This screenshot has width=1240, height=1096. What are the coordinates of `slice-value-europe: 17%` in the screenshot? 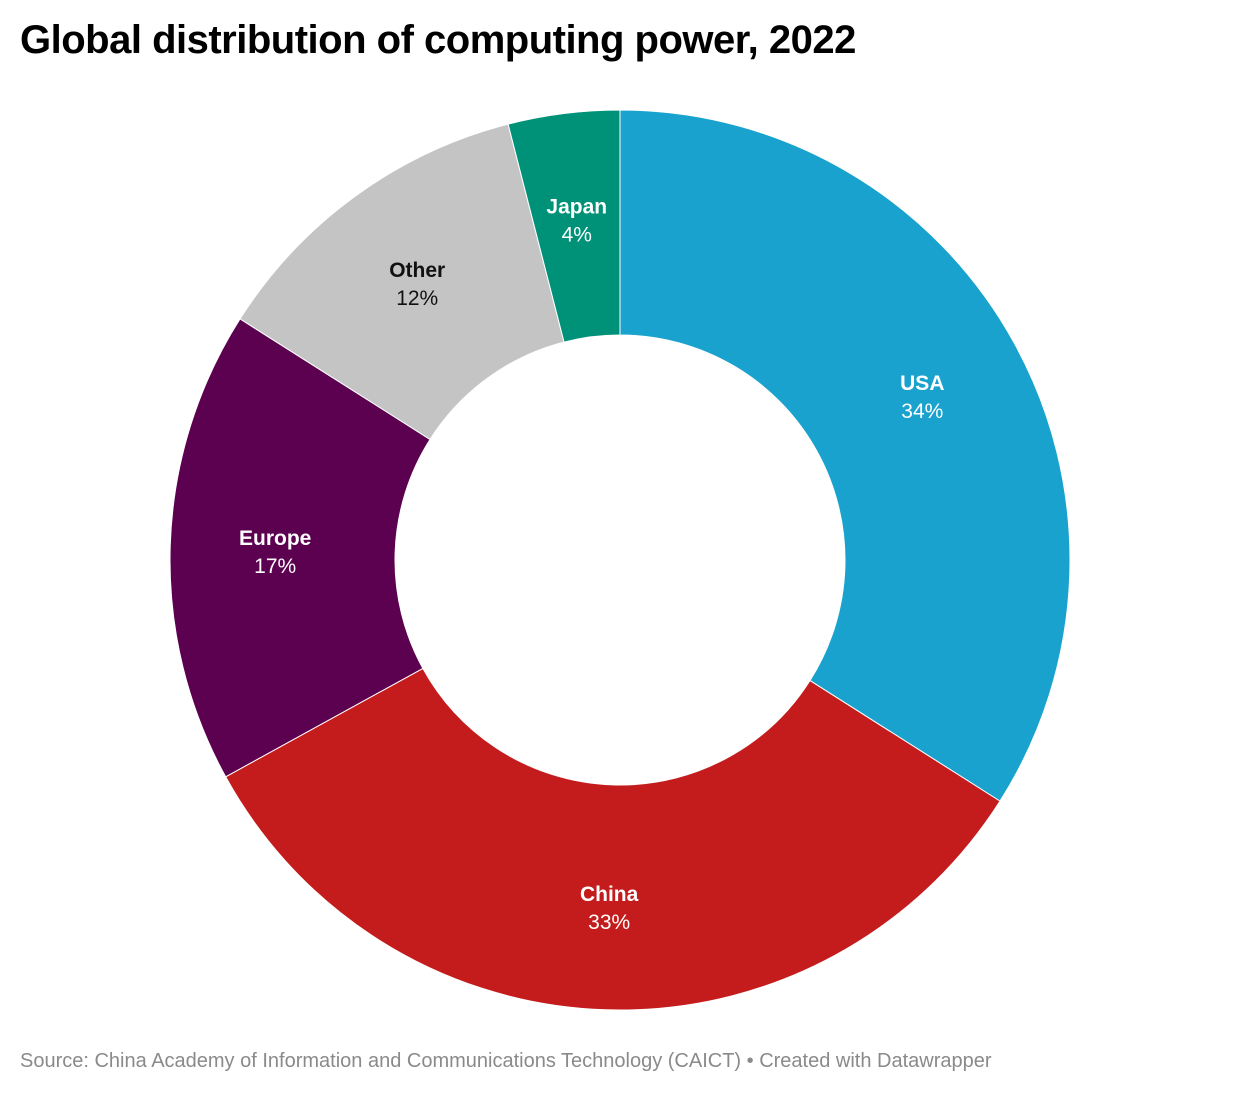 It's located at (275, 566).